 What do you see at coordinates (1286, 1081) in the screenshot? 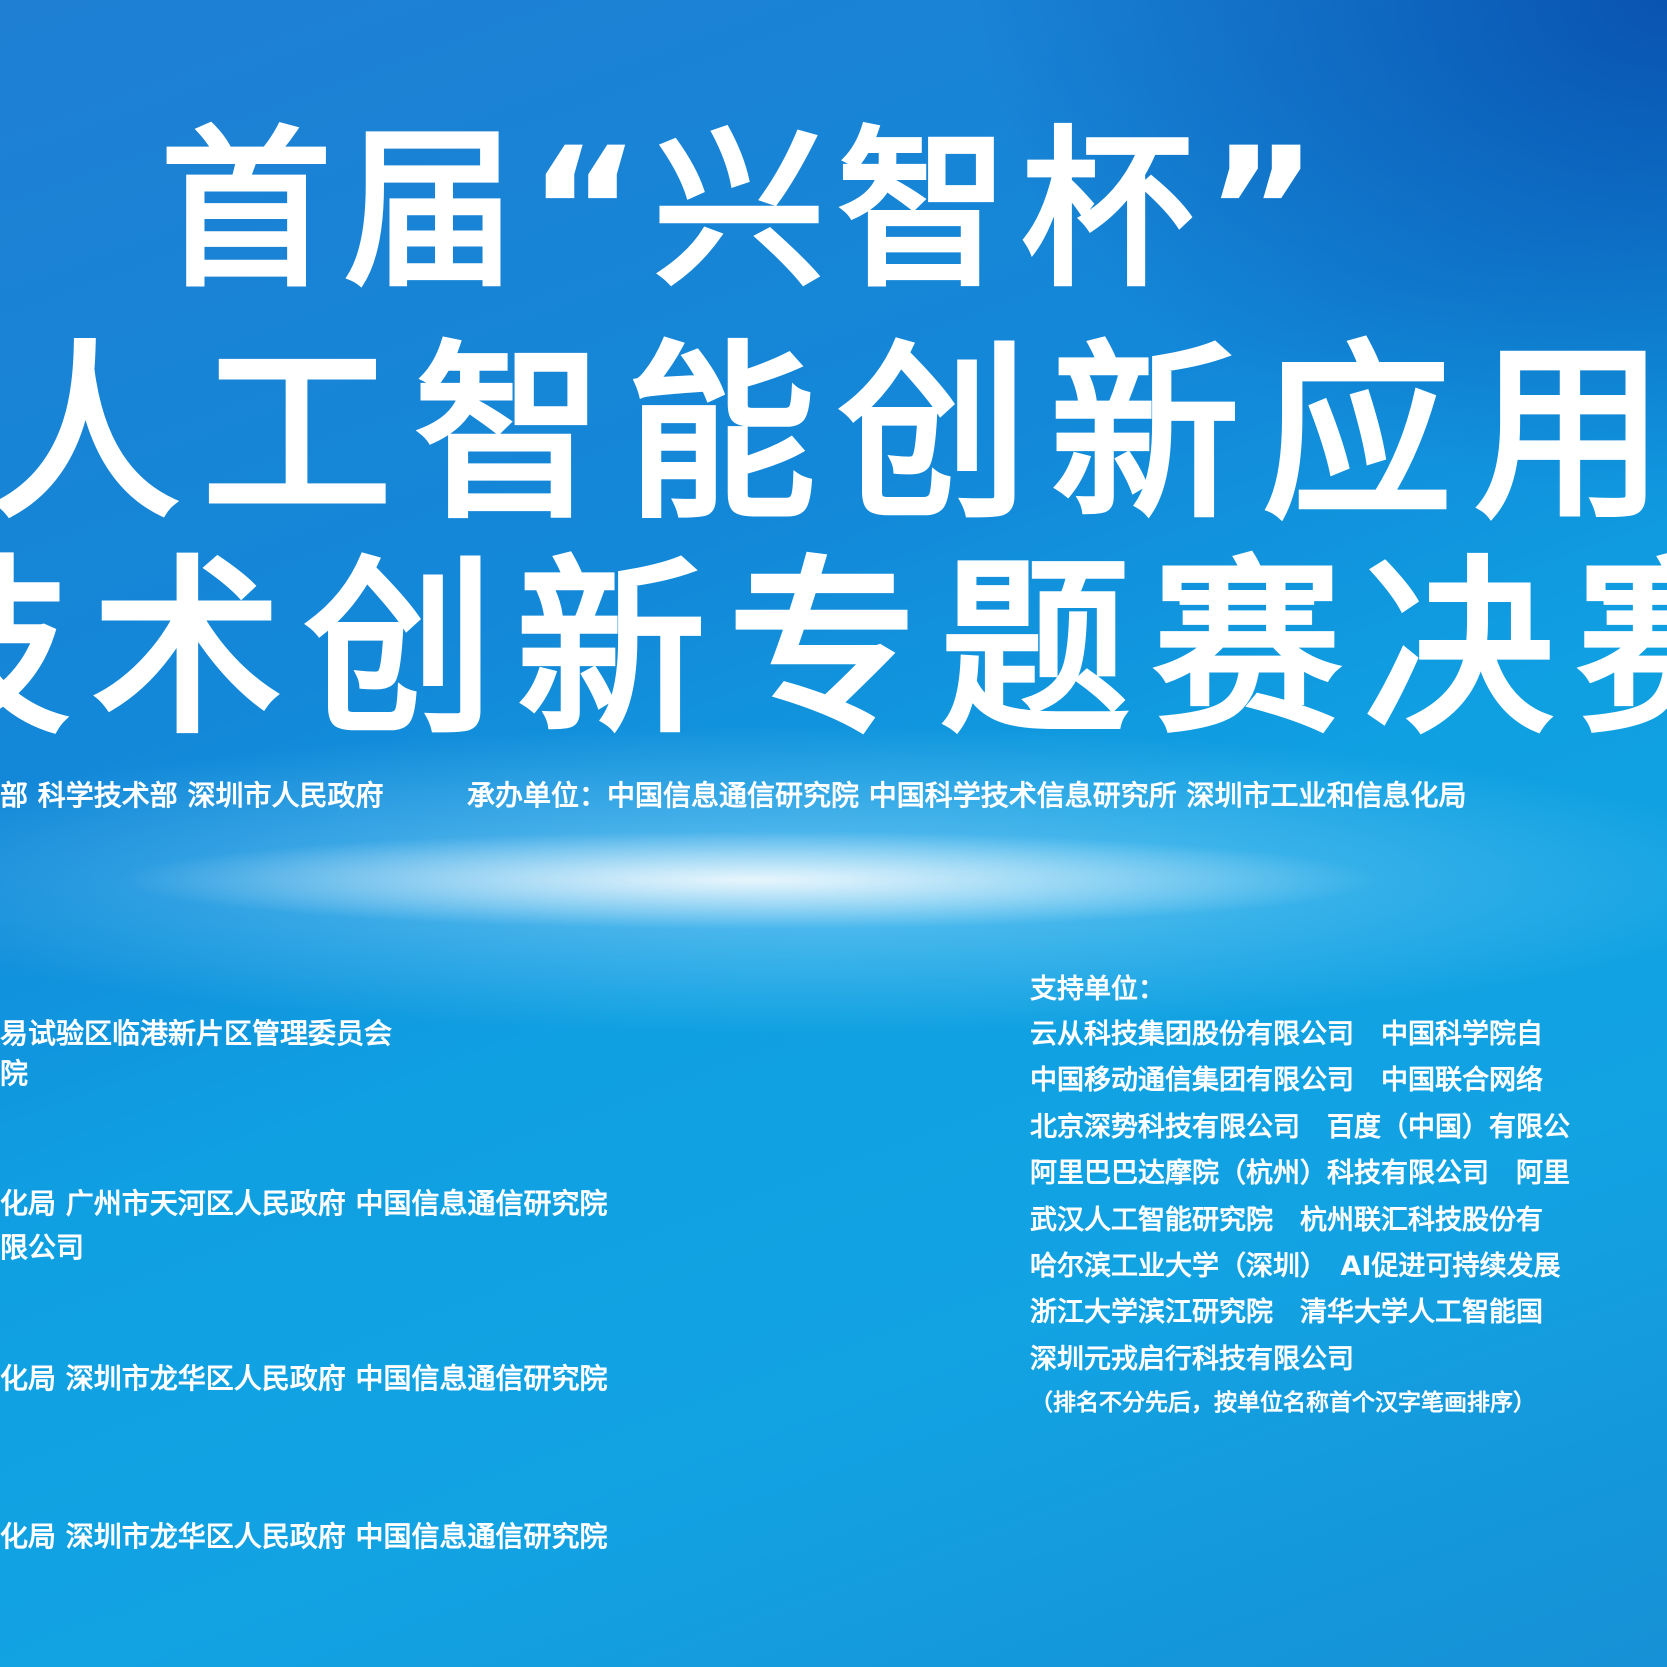
I see `support-line: 中国移动通信集团有限公司 中国联合网络` at bounding box center [1286, 1081].